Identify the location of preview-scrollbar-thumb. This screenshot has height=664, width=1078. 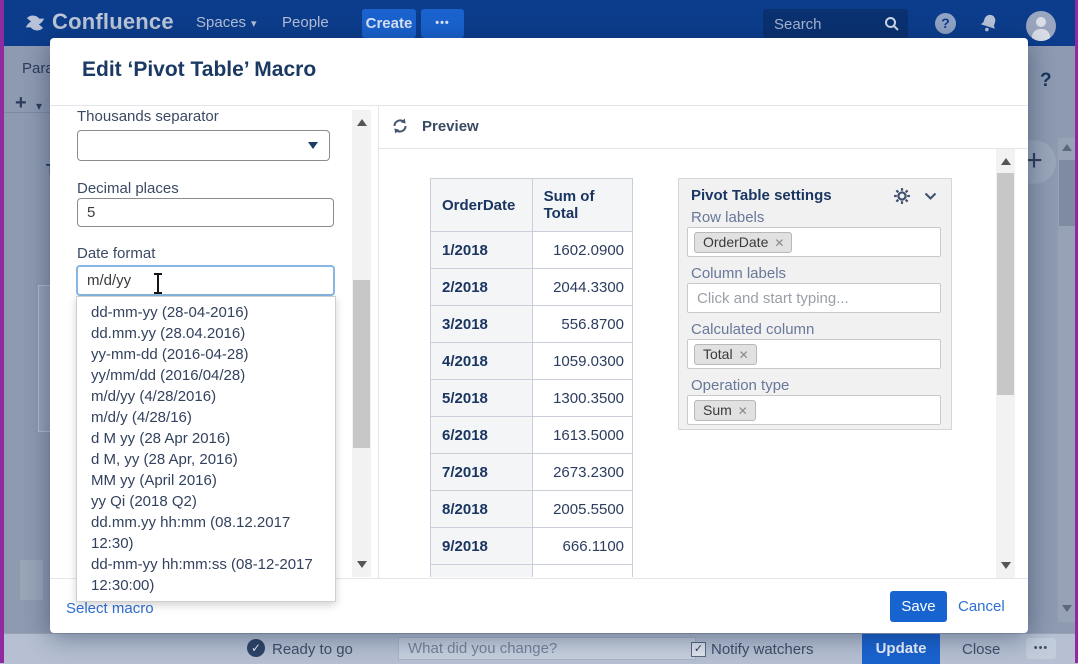
(1005, 284).